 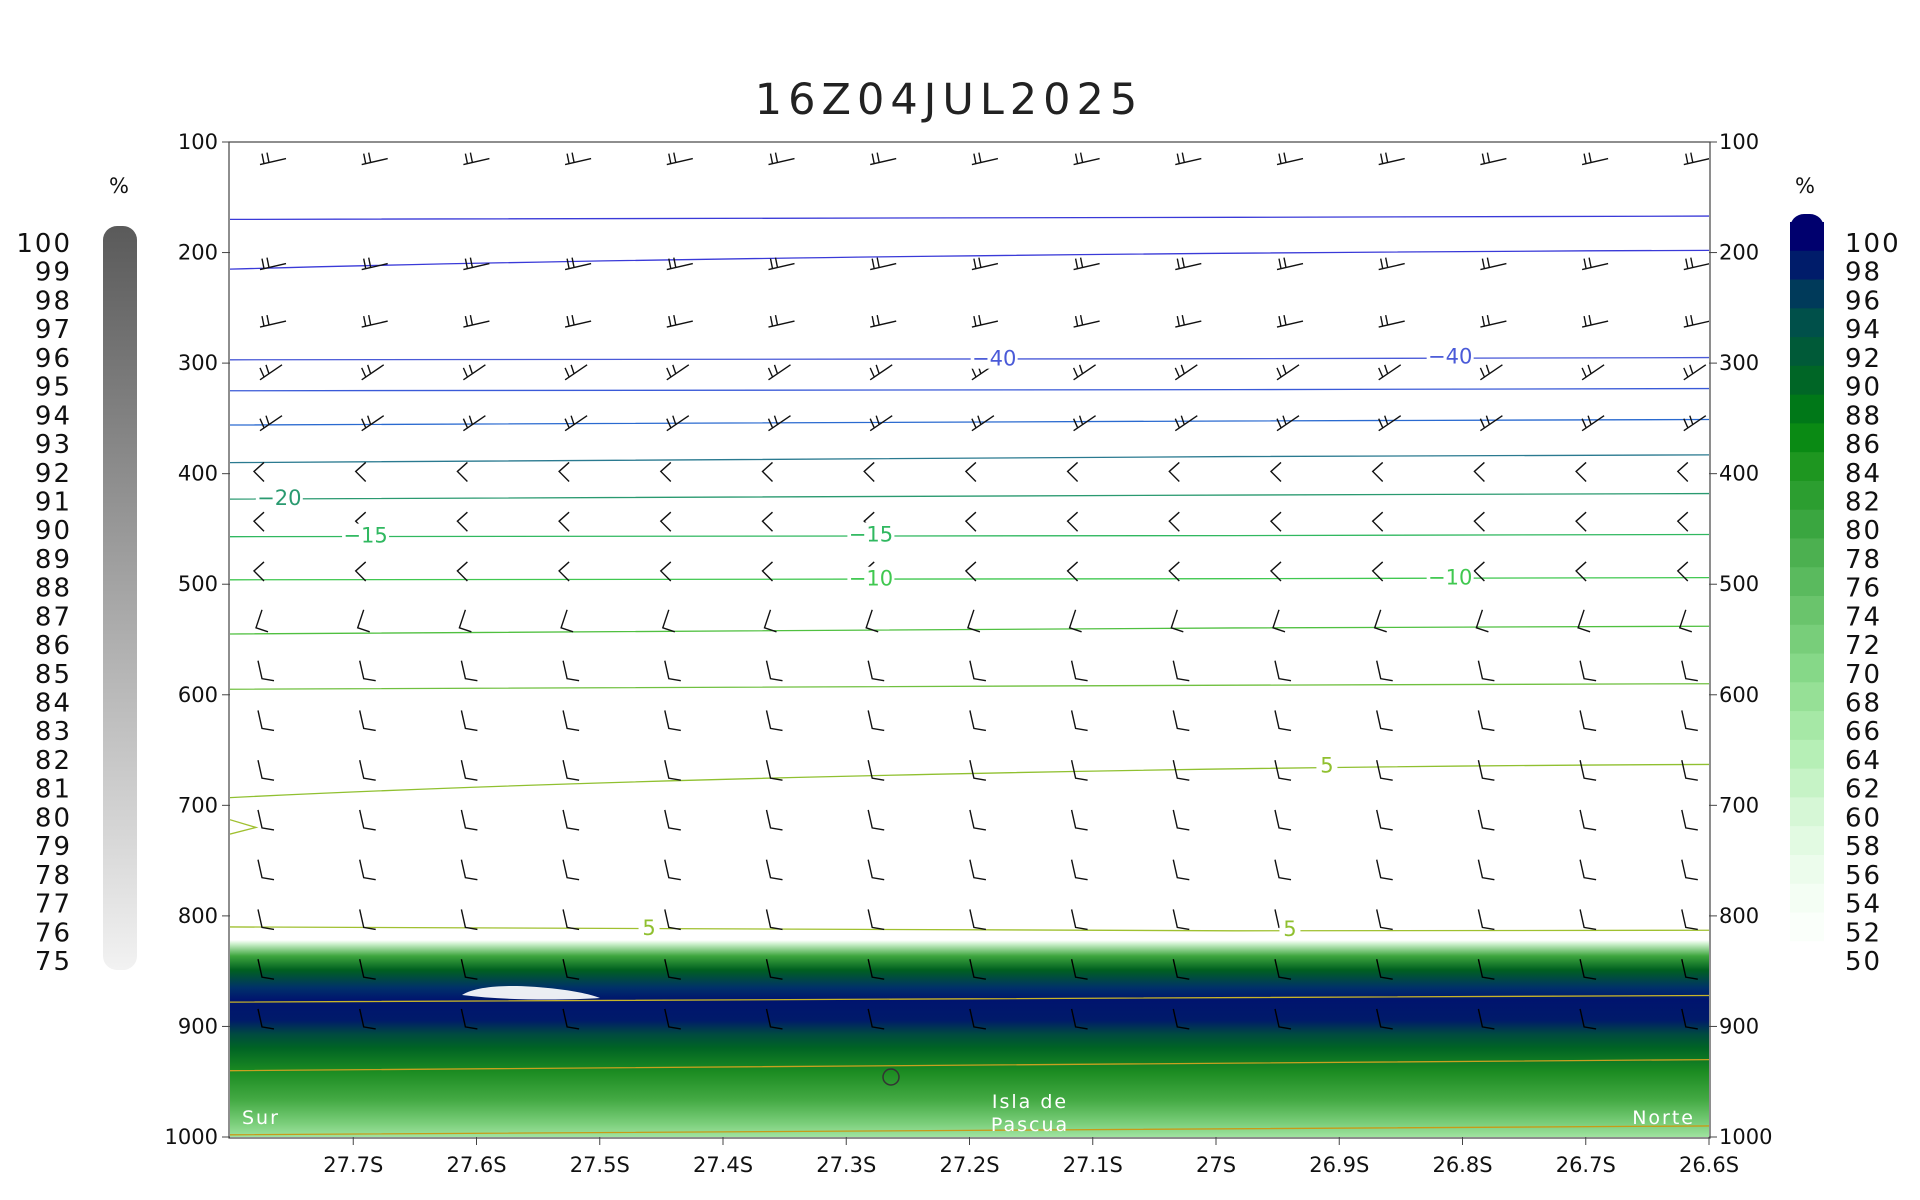 I want to click on left-colorbar-label: 88, so click(x=53, y=589).